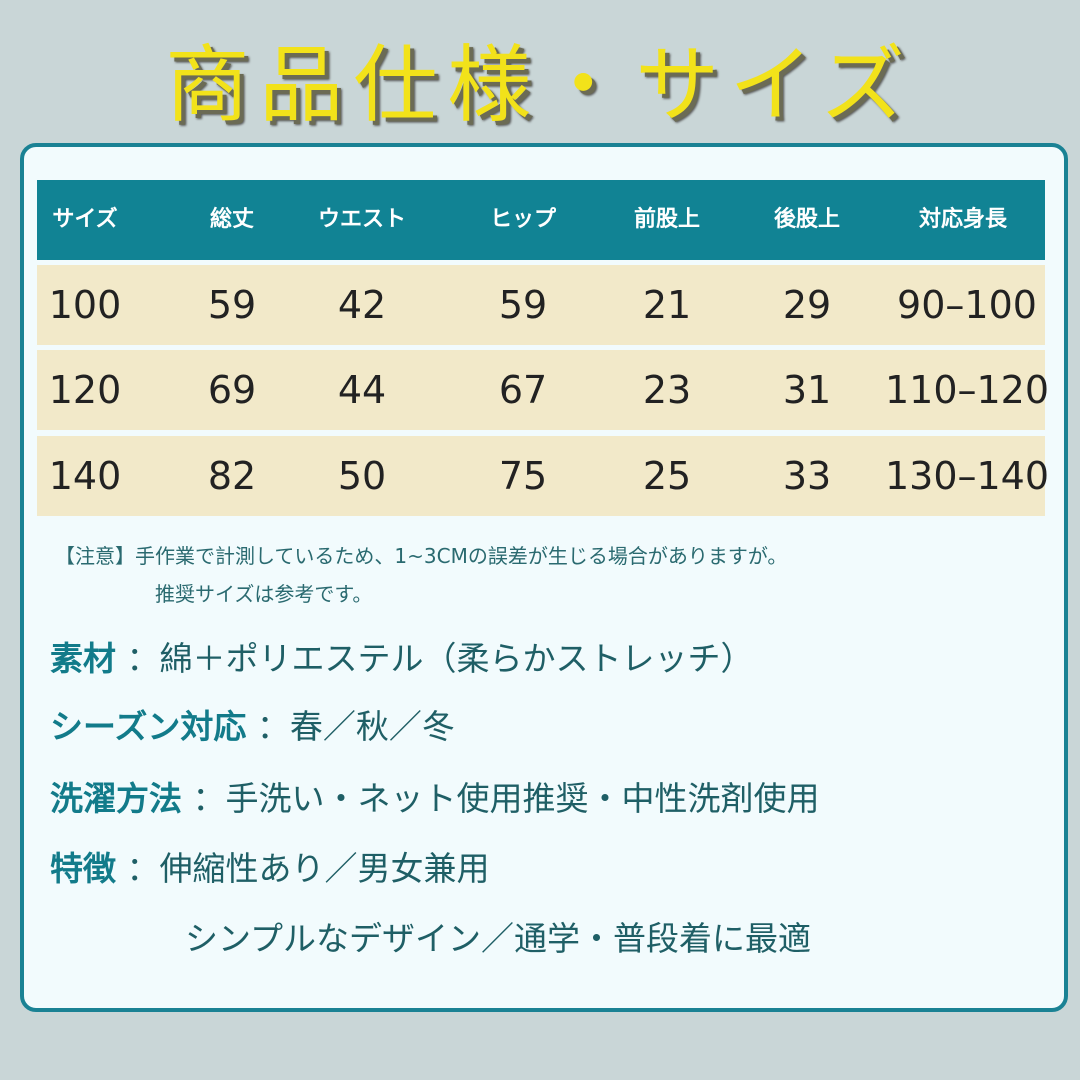 This screenshot has width=1080, height=1080. Describe the element at coordinates (264, 594) in the screenshot. I see `note-line: 推奨サイズは参考です。` at that location.